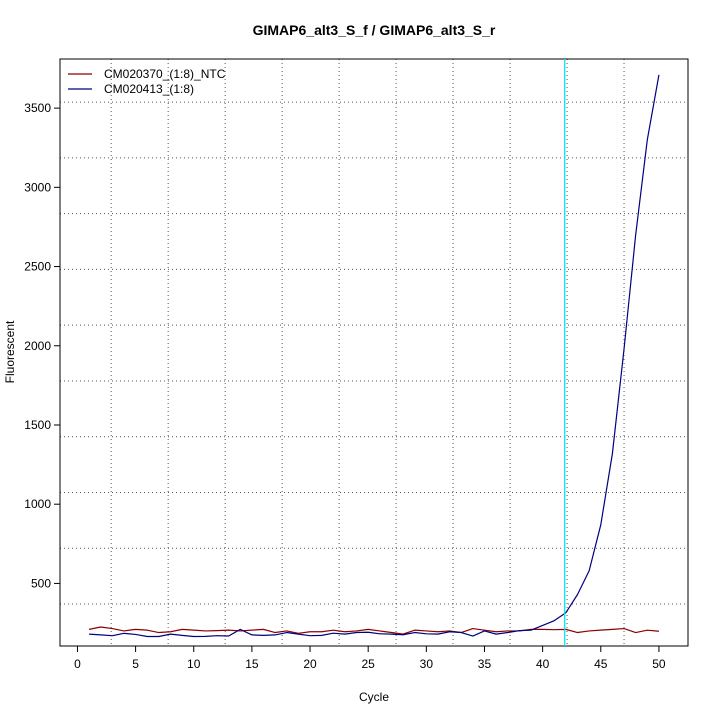  What do you see at coordinates (252, 664) in the screenshot?
I see `x-tick-label: 15` at bounding box center [252, 664].